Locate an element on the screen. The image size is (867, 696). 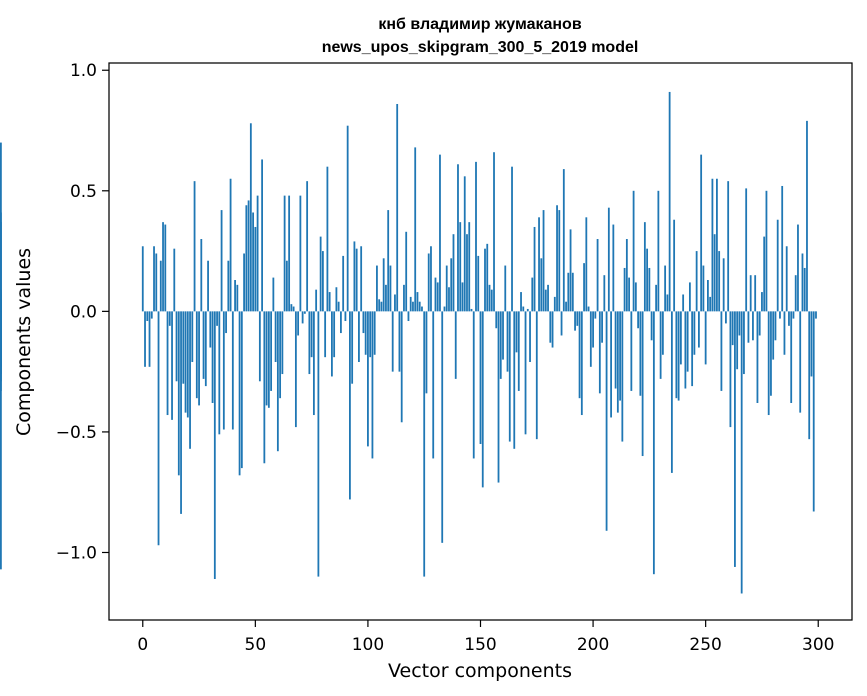
x-tick-label: 50 is located at coordinates (256, 645).